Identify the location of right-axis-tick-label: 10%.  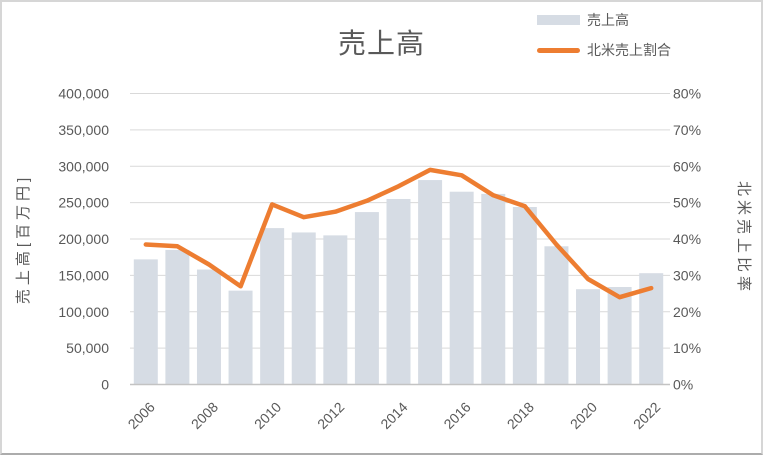
(687, 348).